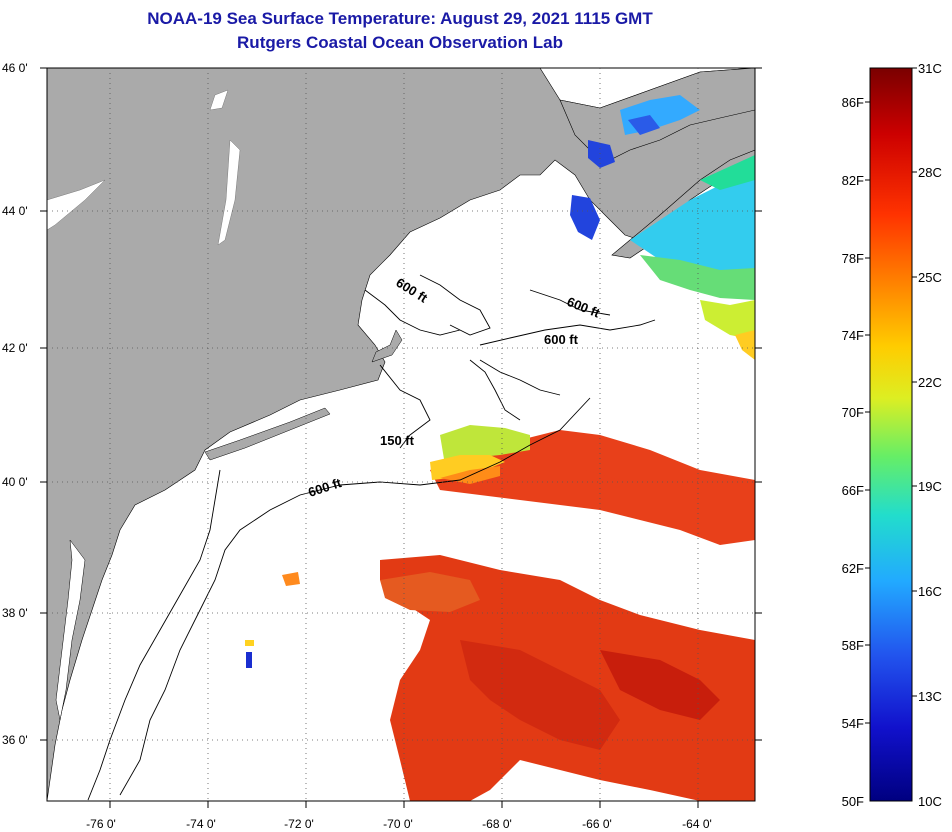 Image resolution: width=952 pixels, height=832 pixels. What do you see at coordinates (853, 490) in the screenshot?
I see `colorbar-f-label: 66F` at bounding box center [853, 490].